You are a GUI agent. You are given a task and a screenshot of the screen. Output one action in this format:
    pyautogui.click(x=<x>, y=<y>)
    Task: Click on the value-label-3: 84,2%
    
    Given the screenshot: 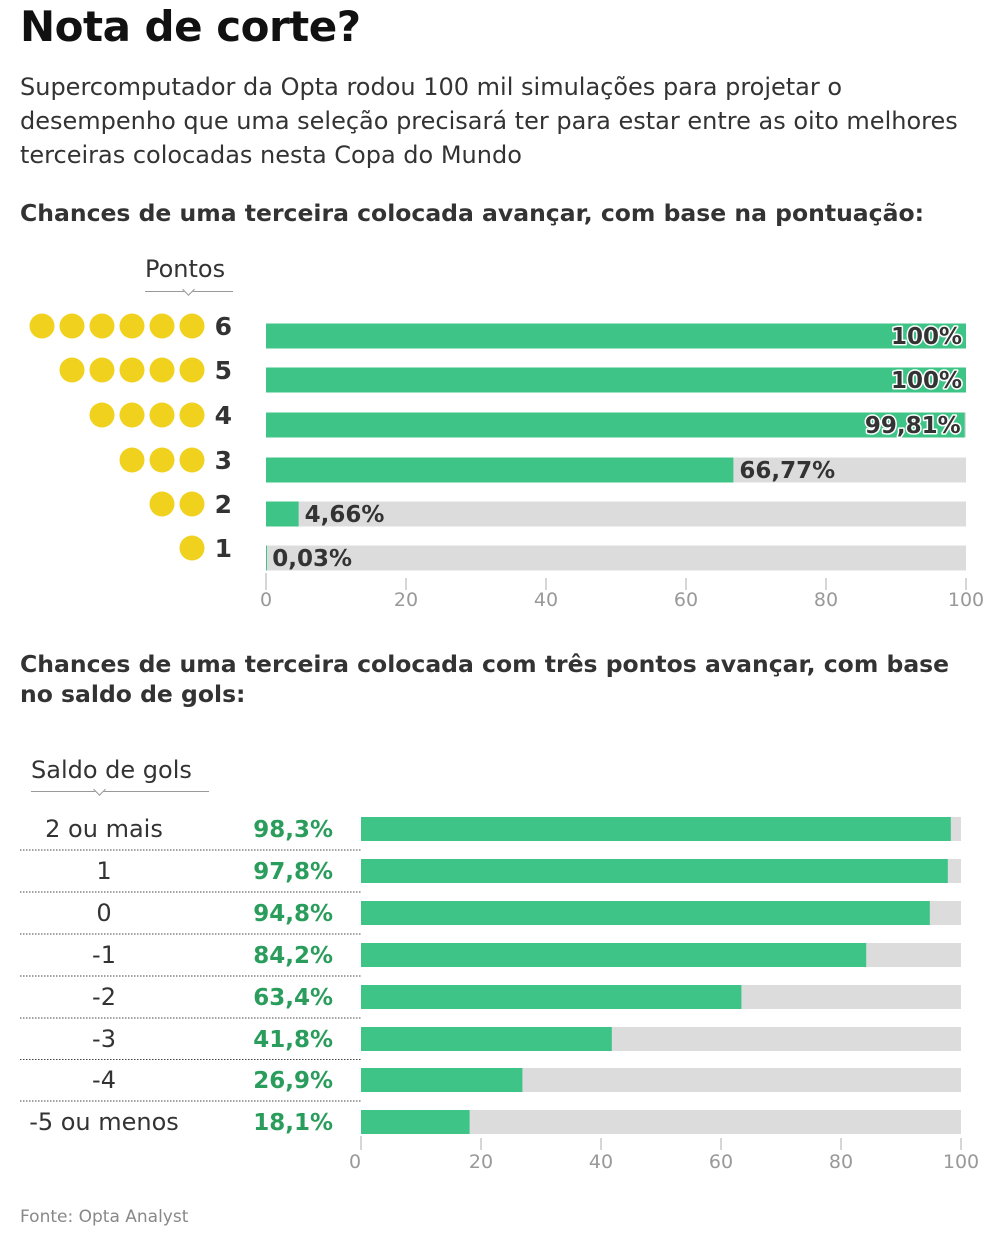 What is the action you would take?
    pyautogui.click(x=293, y=956)
    